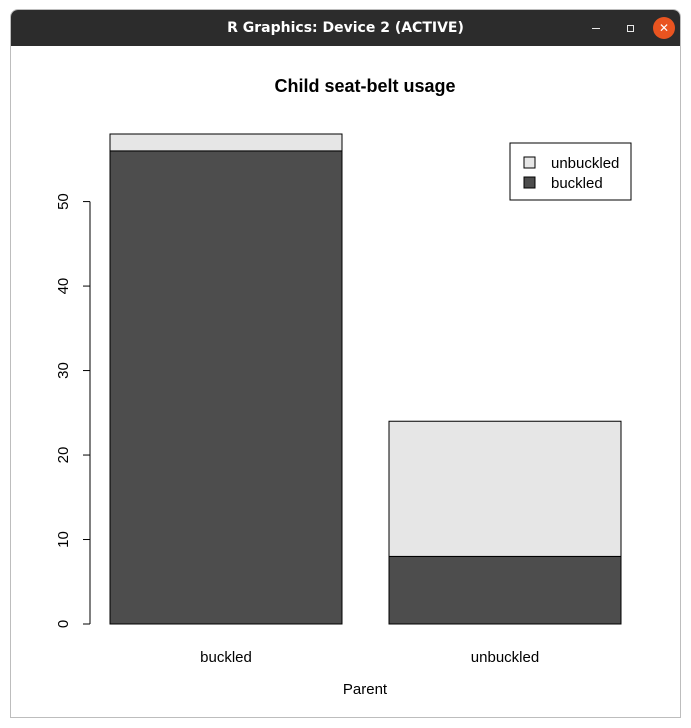  Describe the element at coordinates (505, 590) in the screenshot. I see `bar-segment-buckled` at that location.